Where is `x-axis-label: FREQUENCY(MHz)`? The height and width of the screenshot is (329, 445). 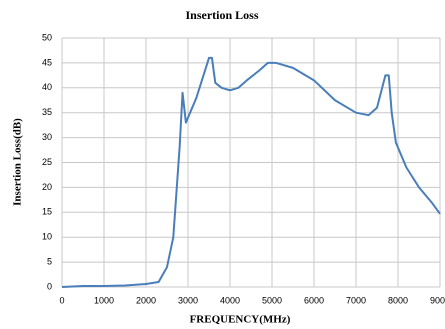
x-axis-label: FREQUENCY(MHz) is located at coordinates (240, 320).